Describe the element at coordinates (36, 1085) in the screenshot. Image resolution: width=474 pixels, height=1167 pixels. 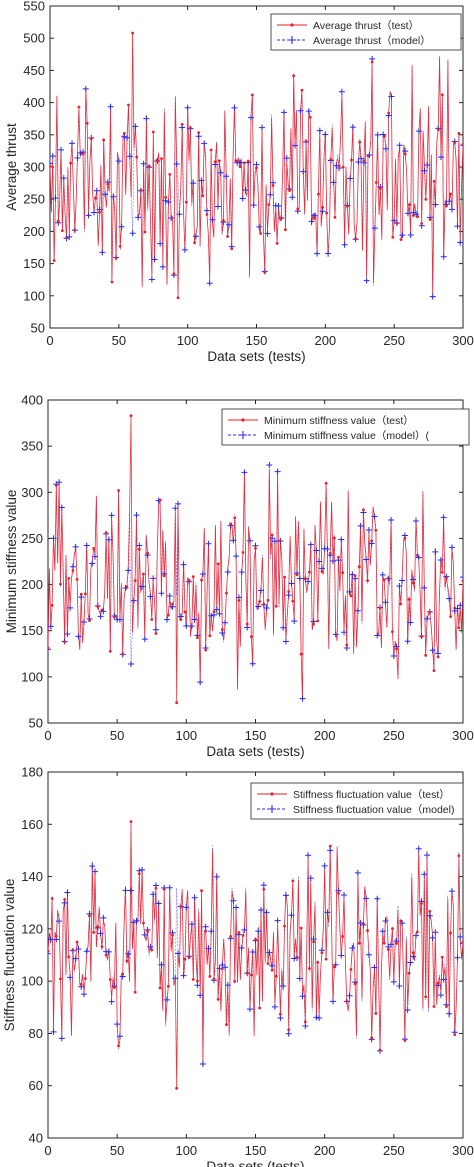
I see `y-tick-label: 60` at that location.